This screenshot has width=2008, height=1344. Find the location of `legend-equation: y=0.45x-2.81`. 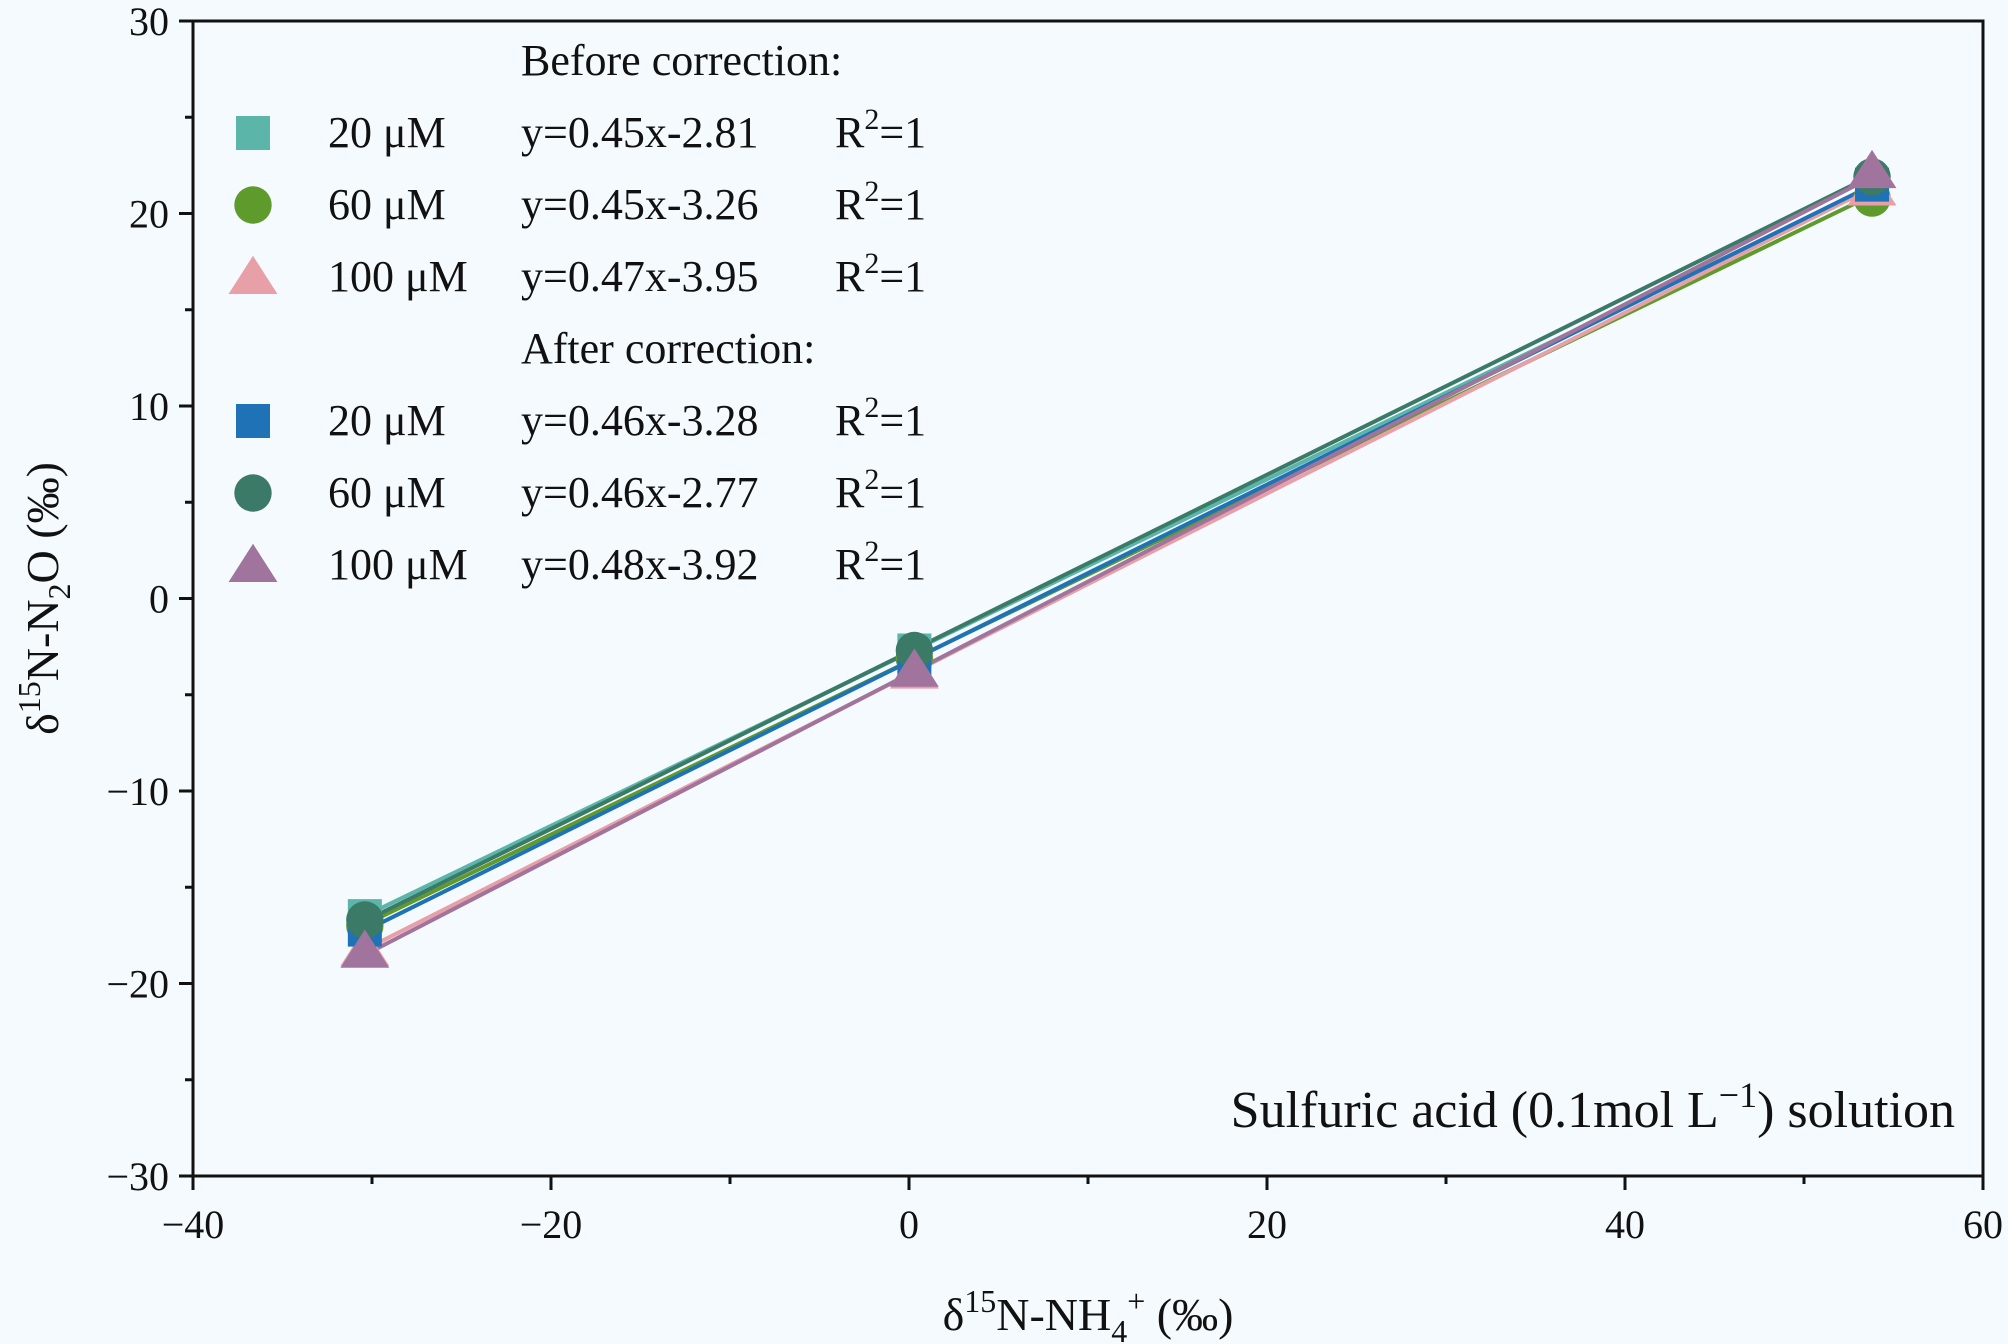

legend-equation: y=0.45x-2.81 is located at coordinates (639, 132).